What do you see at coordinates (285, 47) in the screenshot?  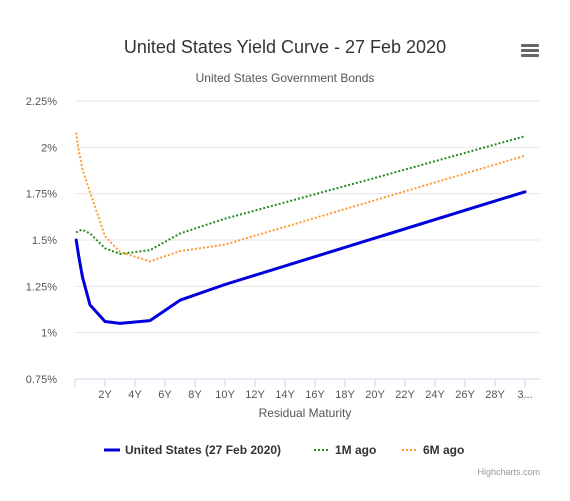 I see `chart-title: United States Yield Curve - 27 Feb 2020` at bounding box center [285, 47].